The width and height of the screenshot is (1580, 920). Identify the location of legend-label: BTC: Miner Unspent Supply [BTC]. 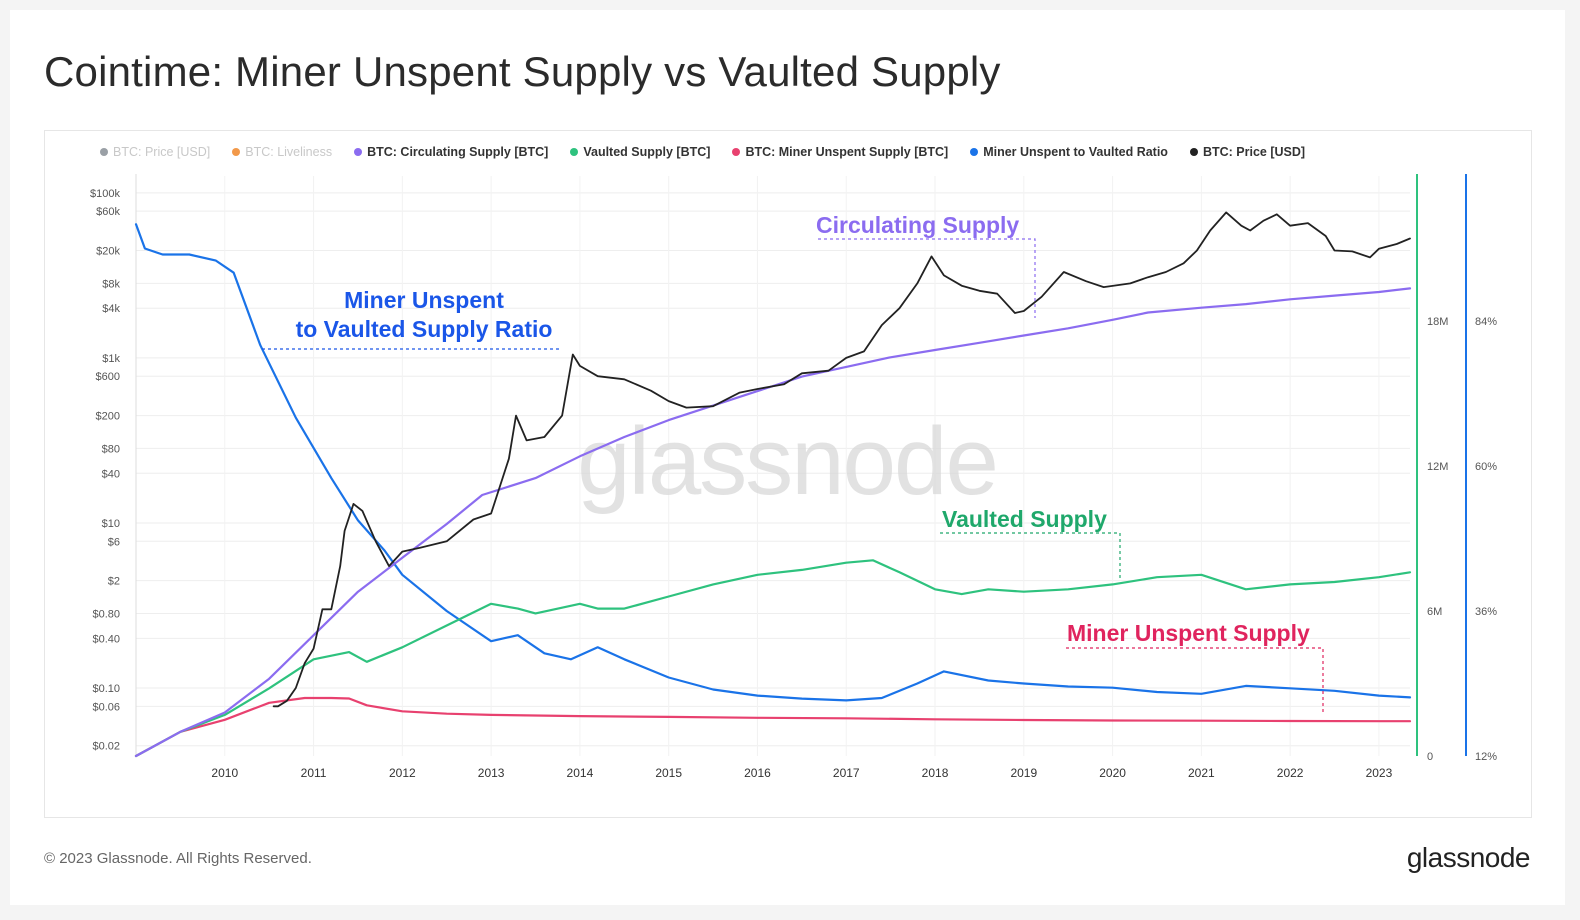
(847, 152).